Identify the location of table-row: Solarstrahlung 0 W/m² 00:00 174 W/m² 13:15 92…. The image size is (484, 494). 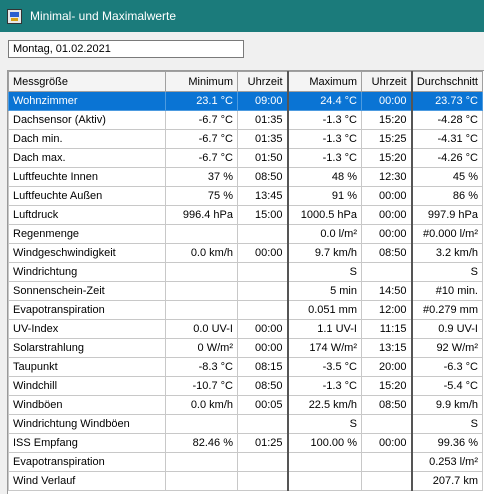
(245, 348).